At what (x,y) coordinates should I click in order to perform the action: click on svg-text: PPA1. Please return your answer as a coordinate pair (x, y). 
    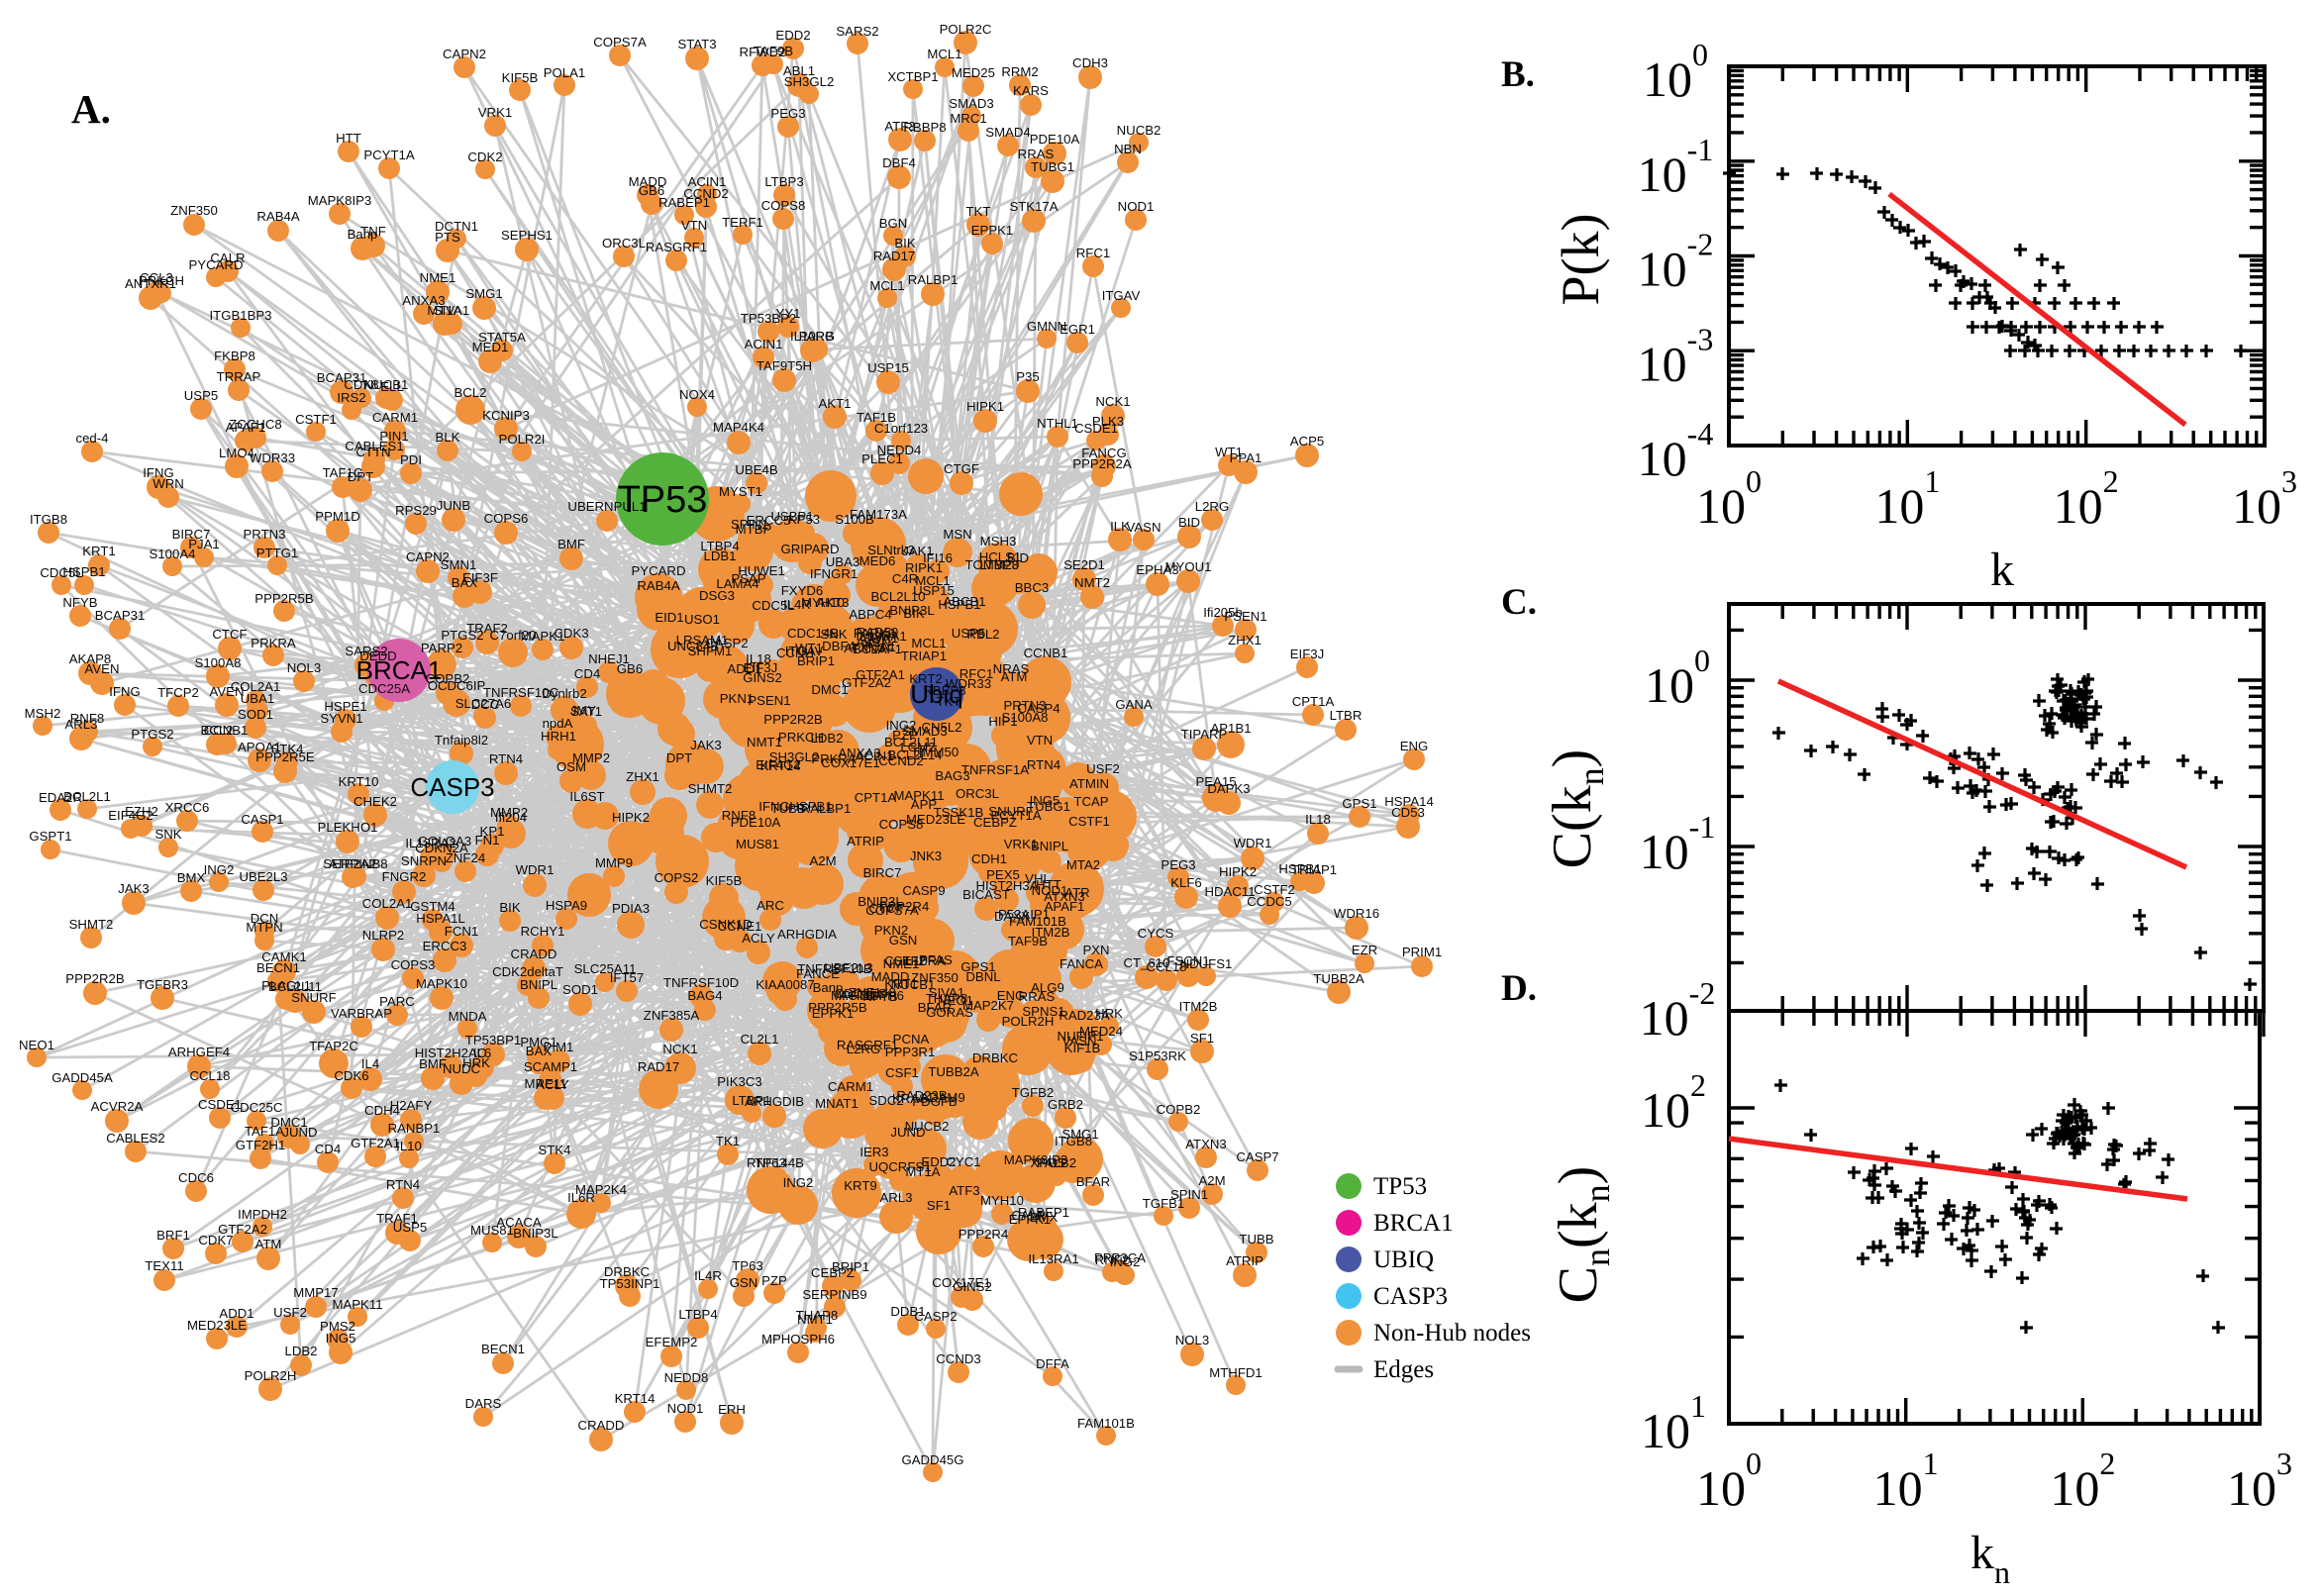
    Looking at the image, I should click on (1246, 457).